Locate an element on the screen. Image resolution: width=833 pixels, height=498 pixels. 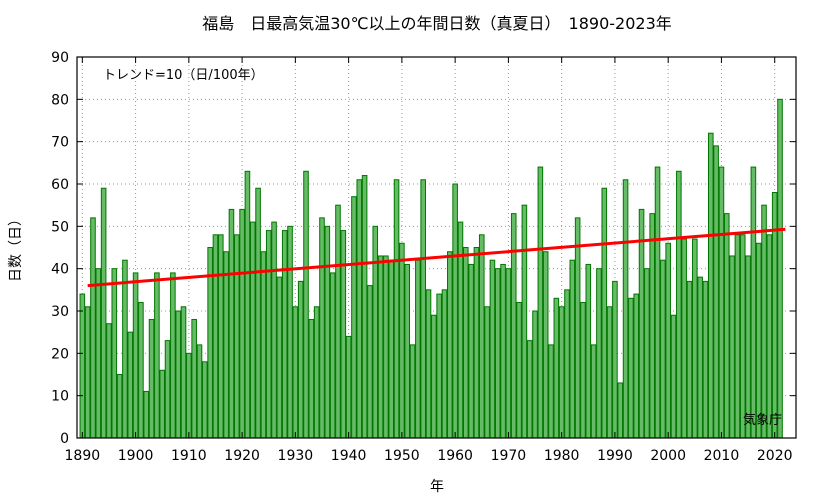
x-tick-label: 1910 is located at coordinates (189, 456).